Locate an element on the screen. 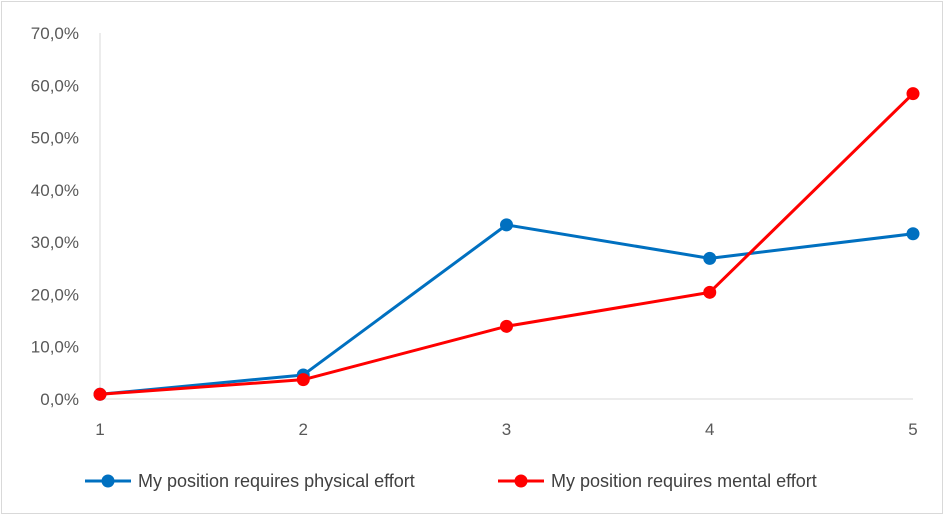 The image size is (946, 517). legend-item: My position requires mental effort is located at coordinates (657, 481).